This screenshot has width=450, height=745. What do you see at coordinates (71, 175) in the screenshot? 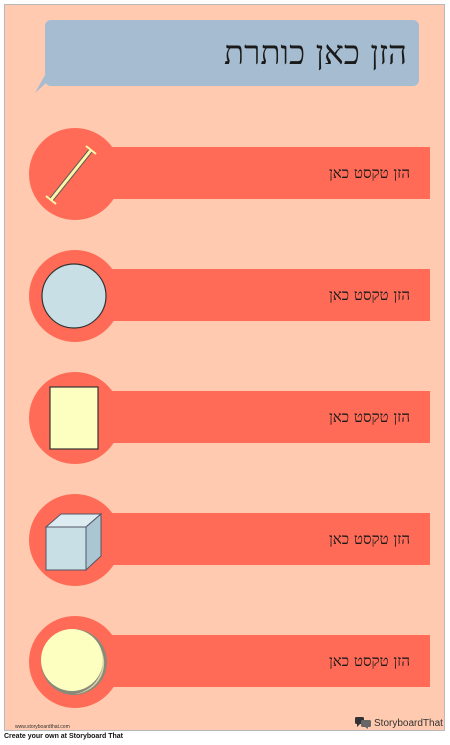
I see `line-segment-icon` at bounding box center [71, 175].